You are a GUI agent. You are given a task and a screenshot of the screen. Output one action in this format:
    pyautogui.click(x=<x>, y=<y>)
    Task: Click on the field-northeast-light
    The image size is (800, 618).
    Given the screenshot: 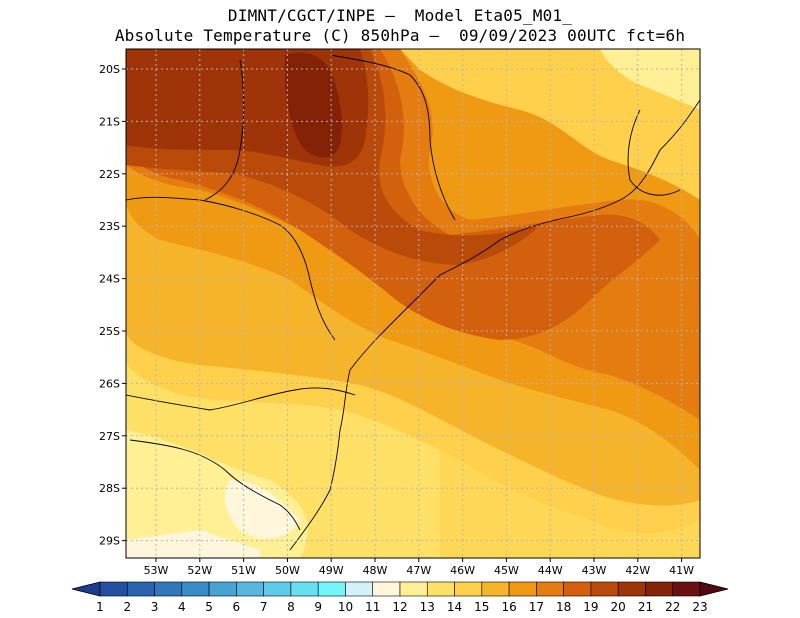 What is the action you would take?
    pyautogui.click(x=550, y=124)
    